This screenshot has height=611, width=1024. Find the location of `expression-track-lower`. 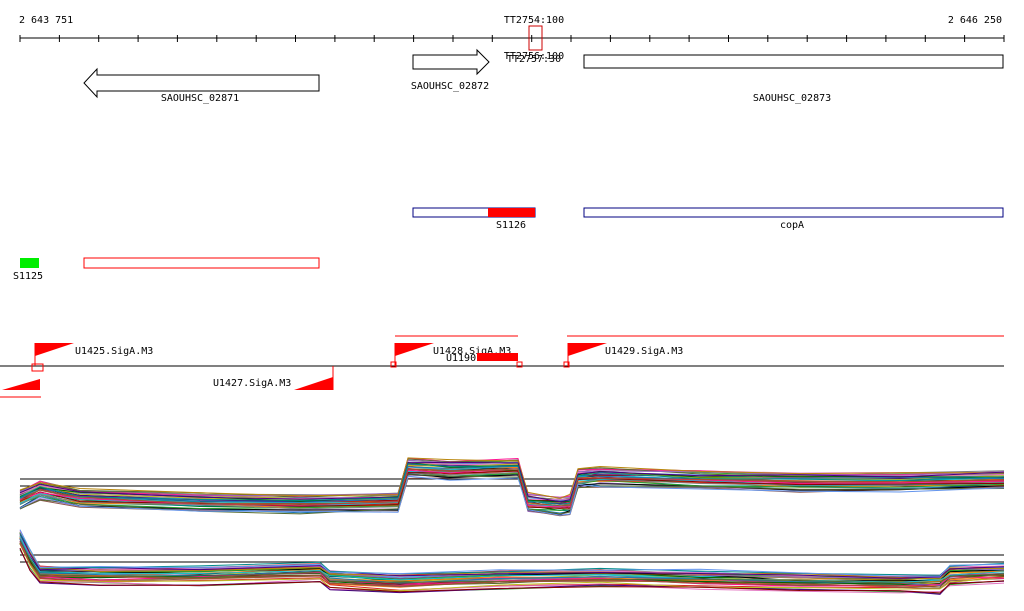

expression-track-lower is located at coordinates (512, 562).